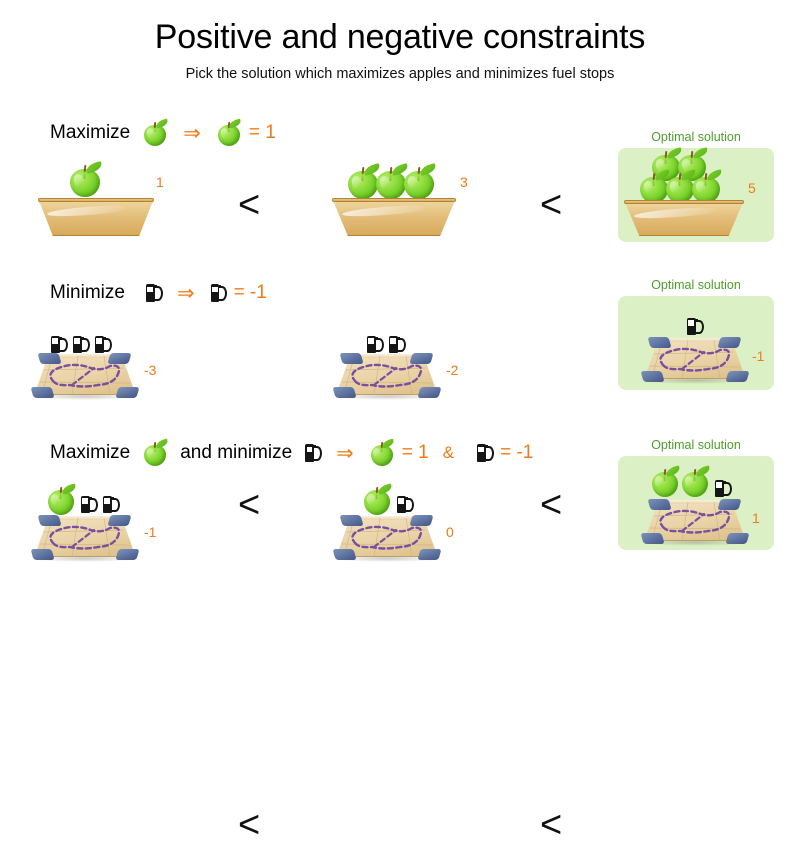 The image size is (800, 846). What do you see at coordinates (236, 452) in the screenshot?
I see `row-label-middle: and minimize` at bounding box center [236, 452].